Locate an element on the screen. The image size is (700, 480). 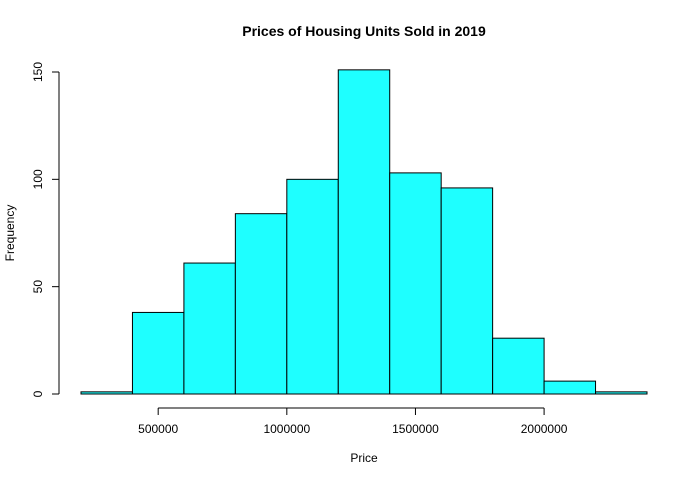
y-tick-label: 50 is located at coordinates (38, 287).